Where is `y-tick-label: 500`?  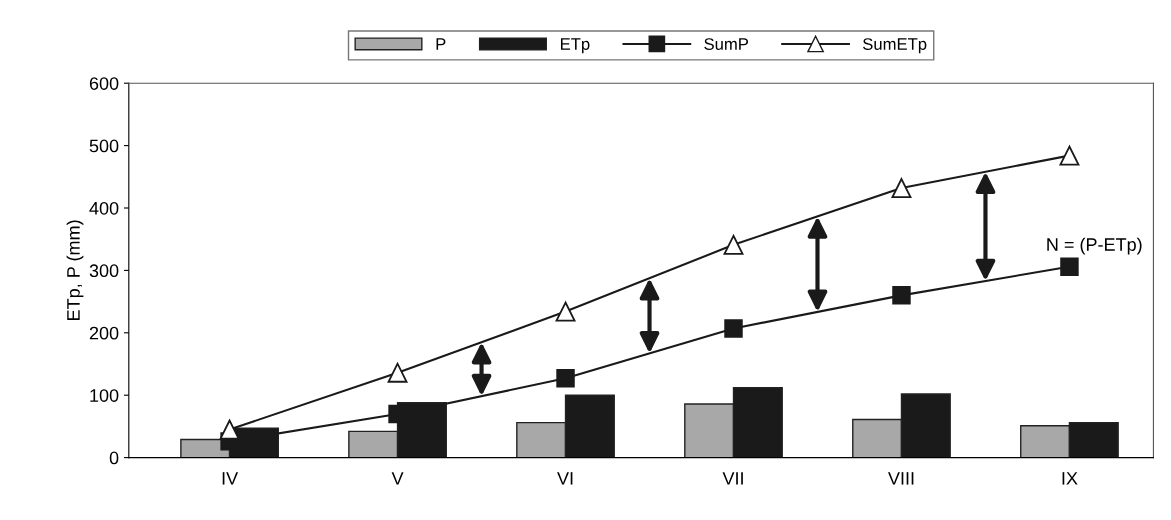
y-tick-label: 500 is located at coordinates (104, 146).